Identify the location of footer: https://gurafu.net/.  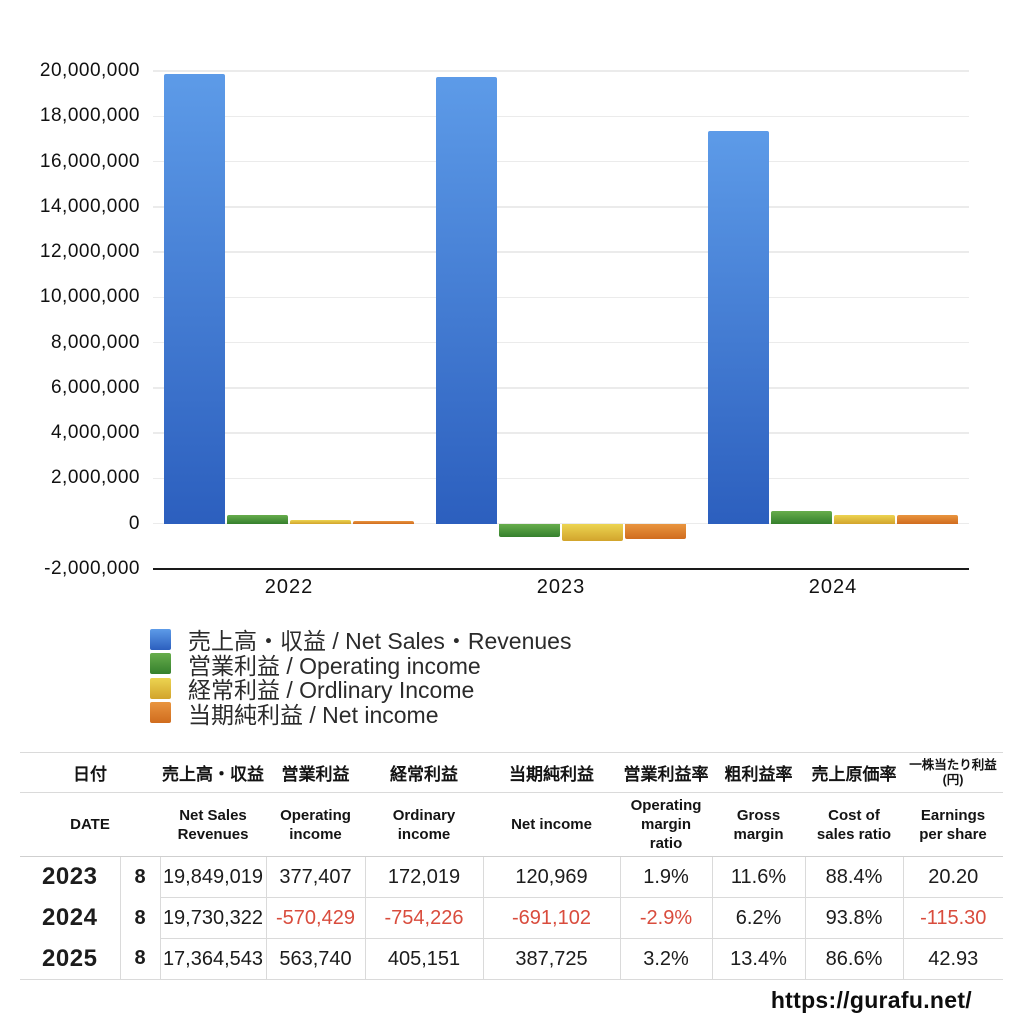
(871, 1000).